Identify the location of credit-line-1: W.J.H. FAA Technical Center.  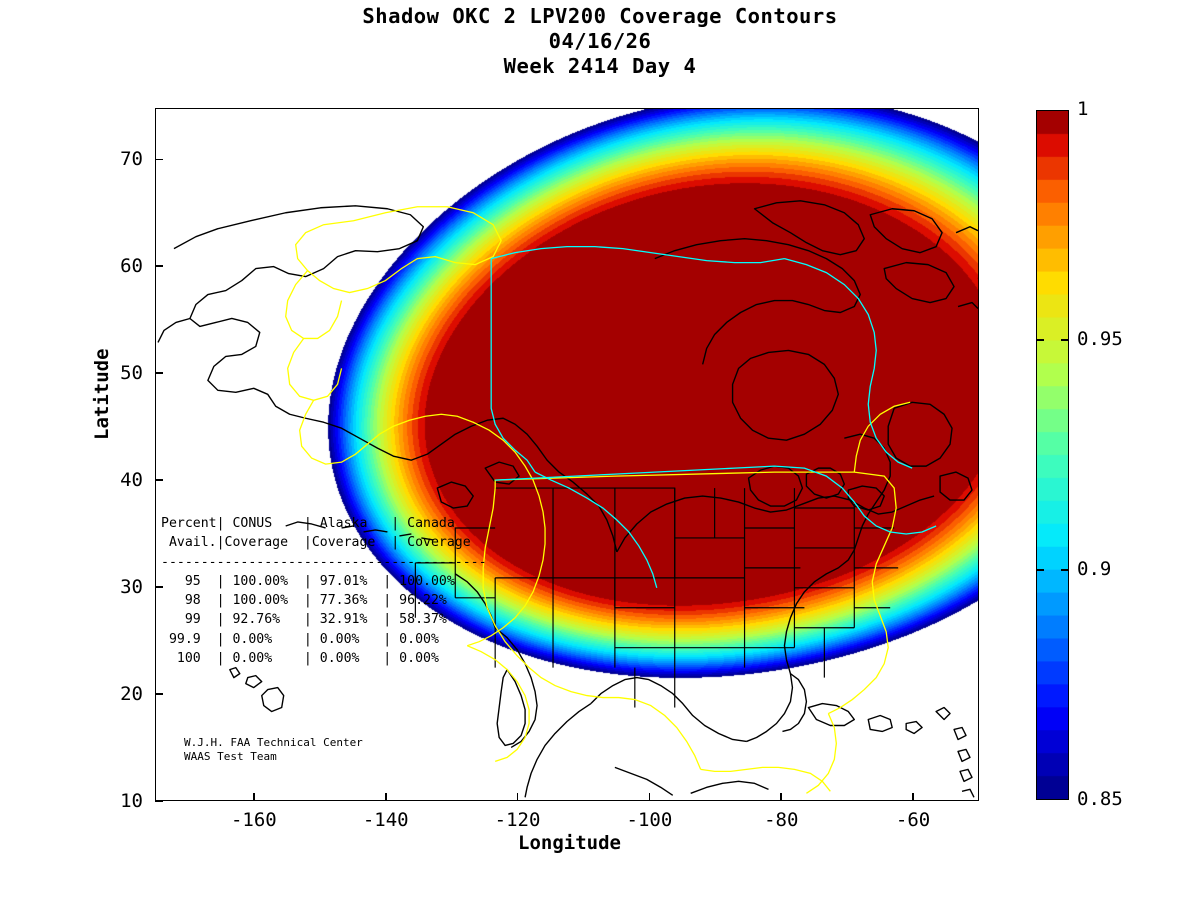
(273, 742).